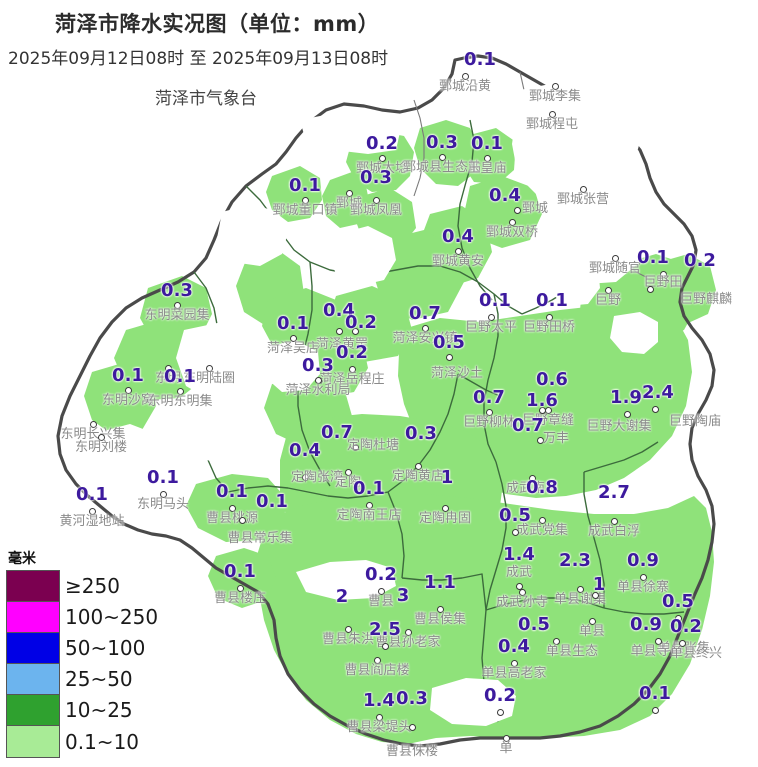  What do you see at coordinates (684, 648) in the screenshot?
I see `station-name-label: 单县张集` at bounding box center [684, 648].